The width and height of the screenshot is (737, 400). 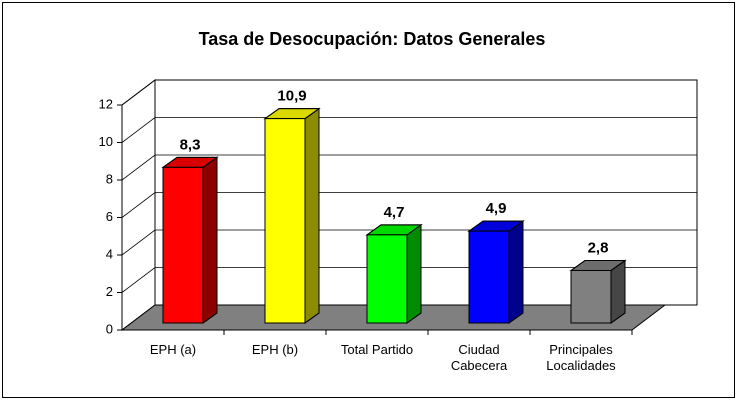 I want to click on y-tick-label: 10, so click(x=106, y=141).